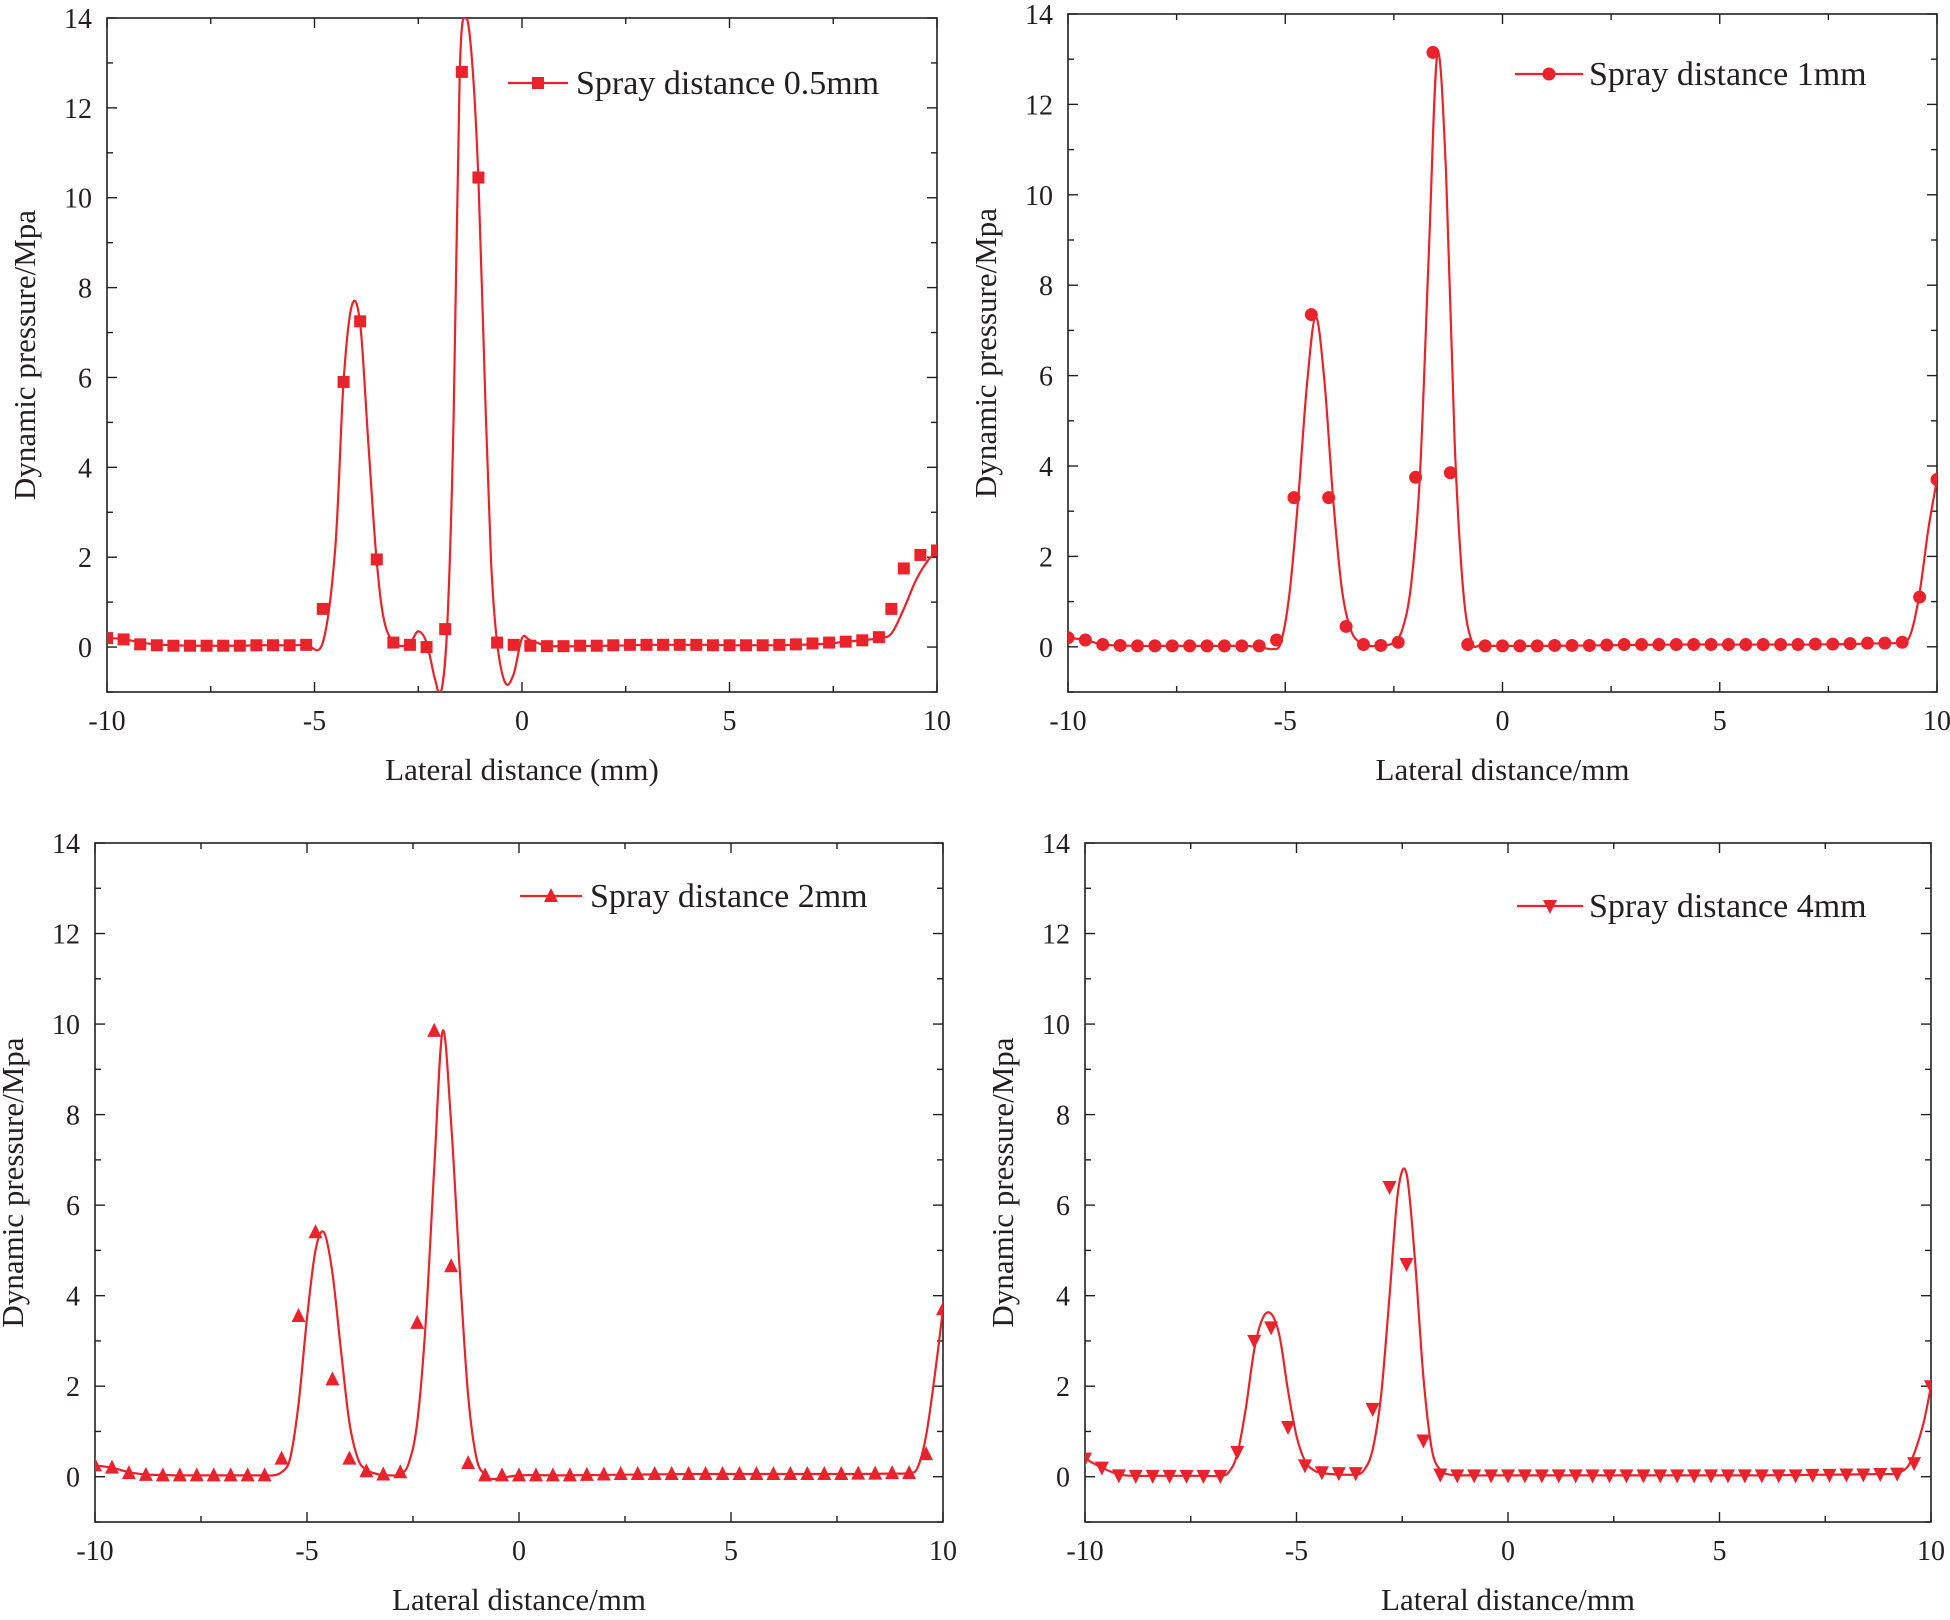 This screenshot has width=1950, height=1620. I want to click on chart-a-y-tick-label: 4, so click(85, 468).